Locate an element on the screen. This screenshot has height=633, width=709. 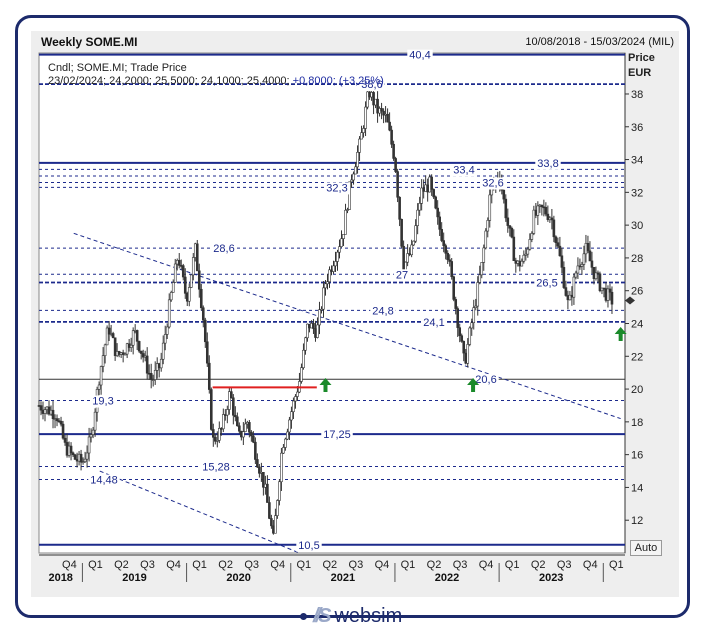
level-label: 24,8 is located at coordinates (382, 311).